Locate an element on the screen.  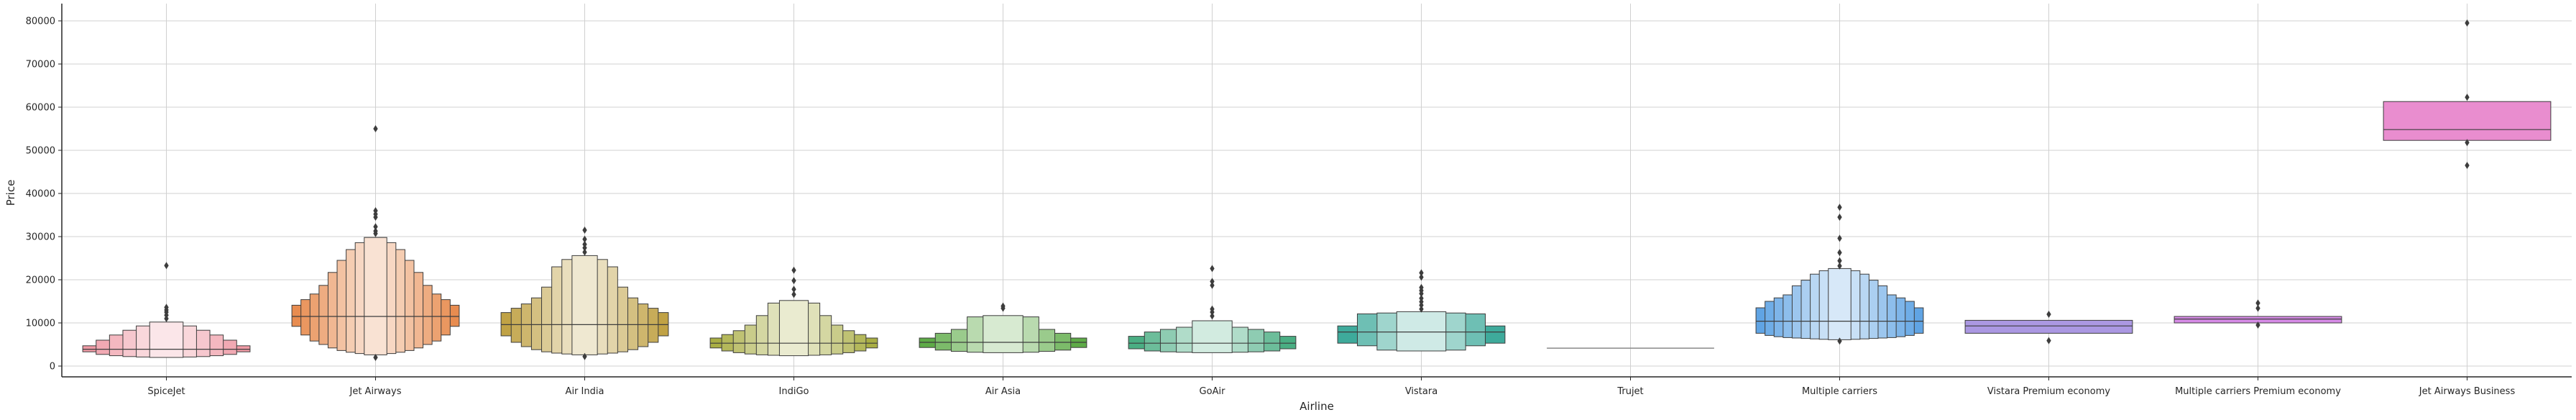
y-tick-label: 40000 is located at coordinates (40, 194).